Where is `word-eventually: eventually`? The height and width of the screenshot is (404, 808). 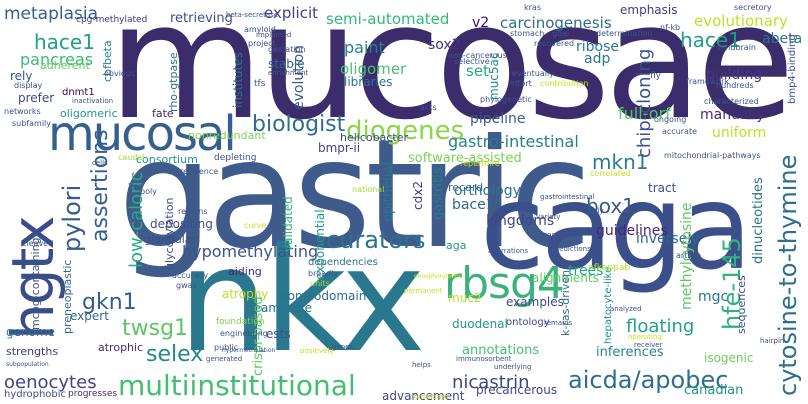 word-eventually: eventually is located at coordinates (533, 73).